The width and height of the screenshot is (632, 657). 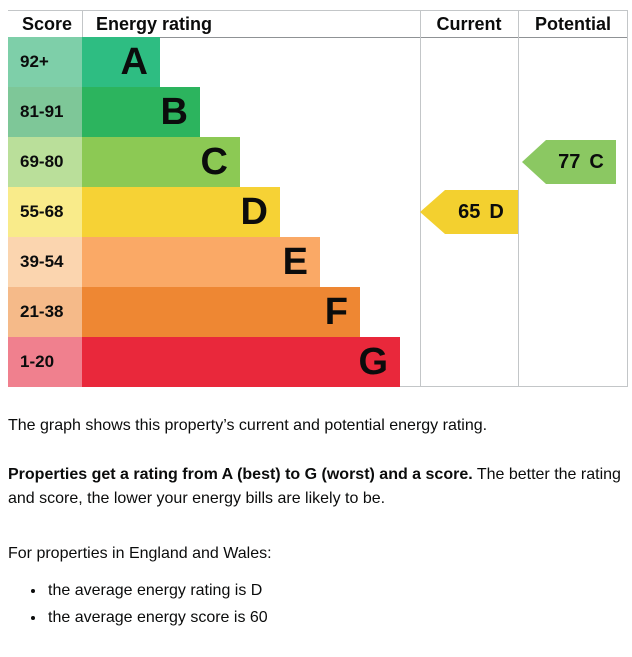 What do you see at coordinates (254, 212) in the screenshot?
I see `band-letter-d: D` at bounding box center [254, 212].